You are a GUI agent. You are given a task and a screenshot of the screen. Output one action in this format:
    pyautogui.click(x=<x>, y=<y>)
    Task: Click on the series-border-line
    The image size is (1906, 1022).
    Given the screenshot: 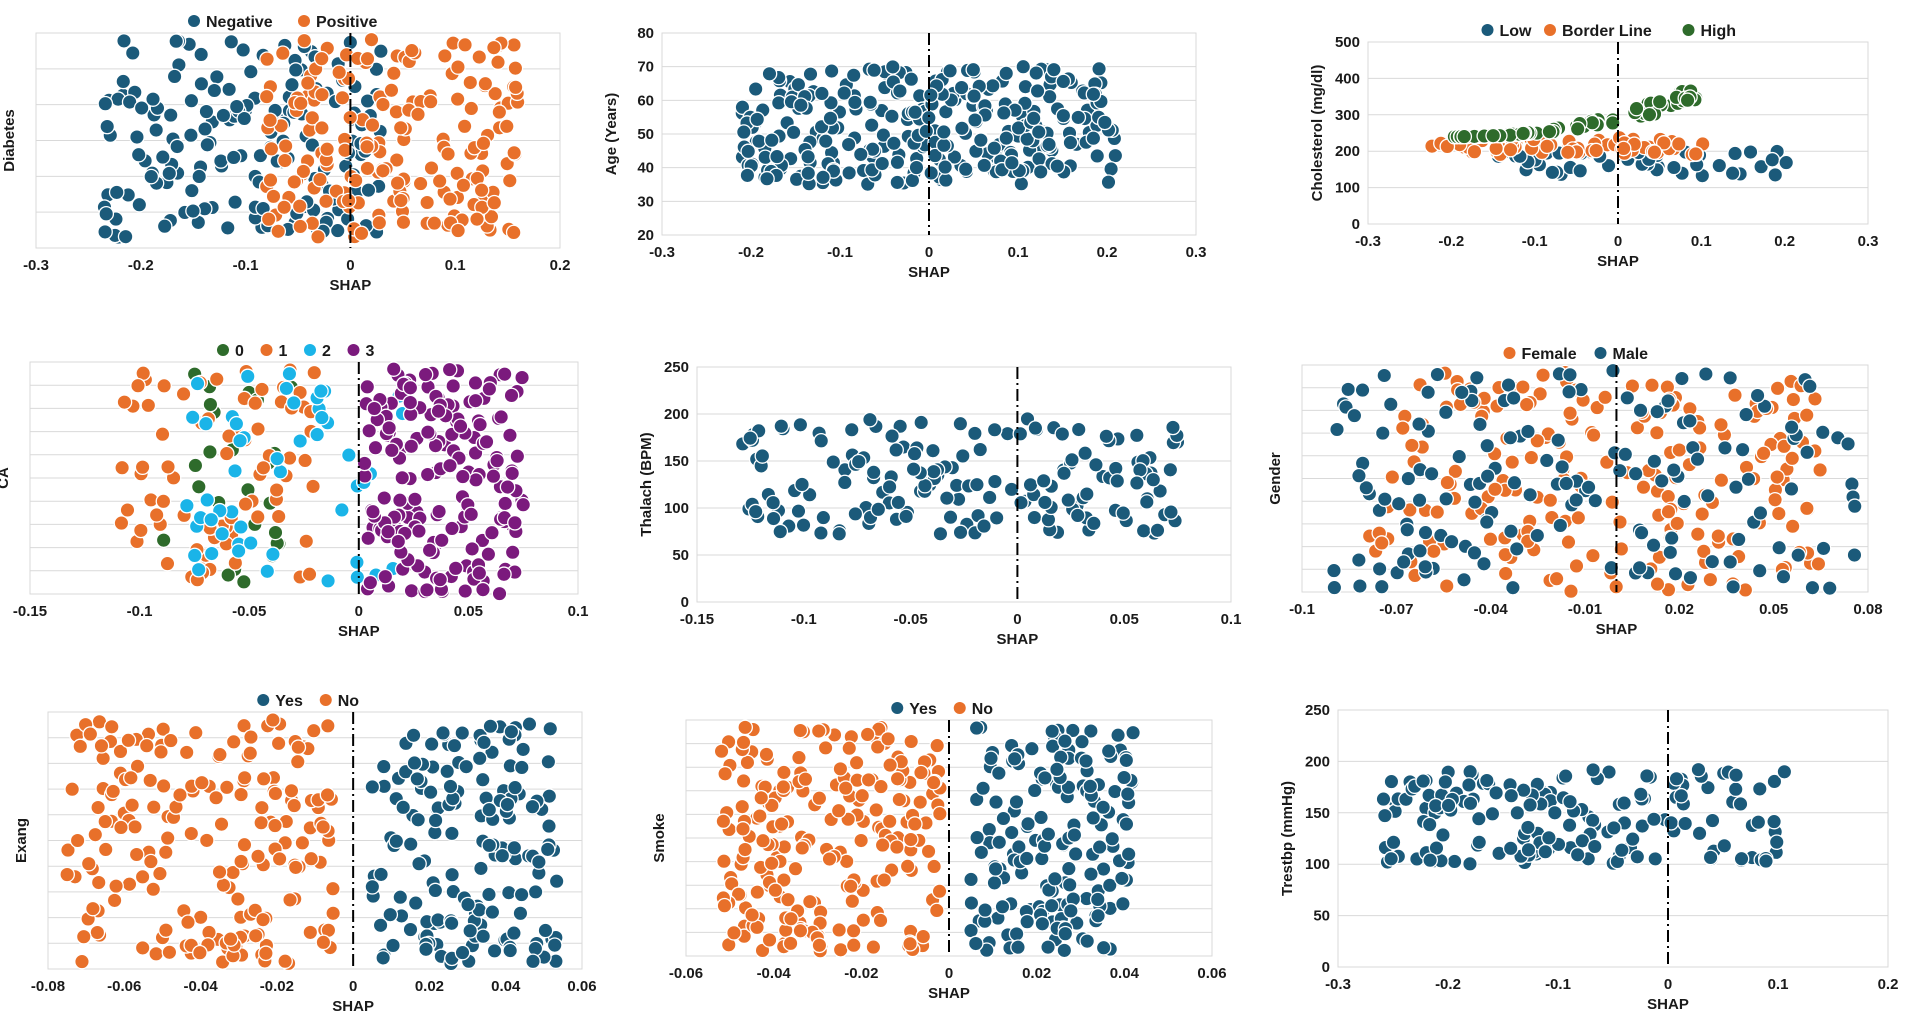 What is the action you would take?
    pyautogui.click(x=1567, y=146)
    